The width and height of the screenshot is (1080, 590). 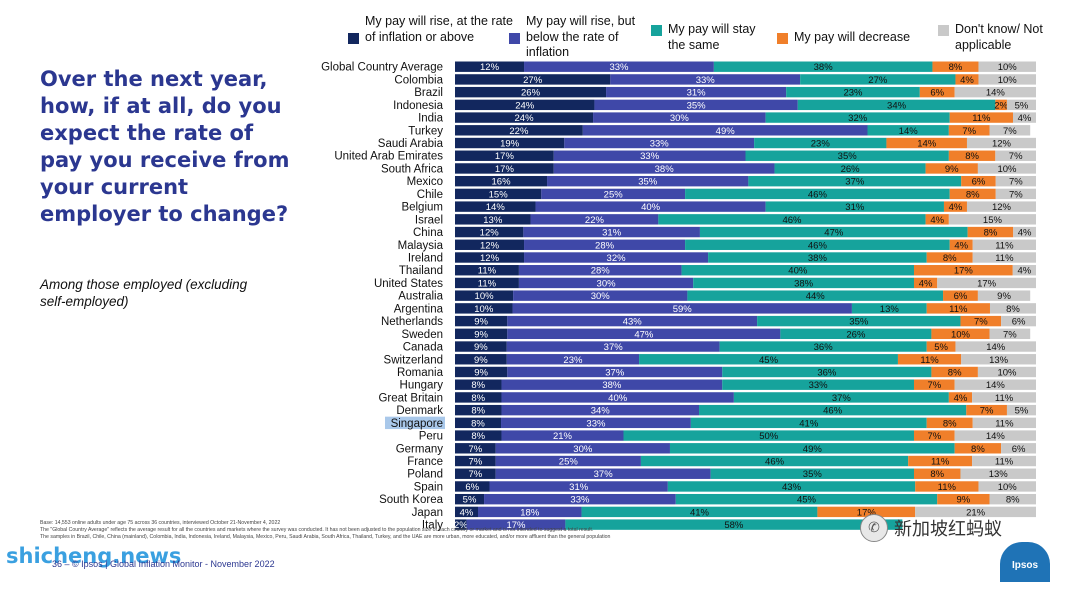 I want to click on category-label: Global Country Average, so click(x=382, y=68).